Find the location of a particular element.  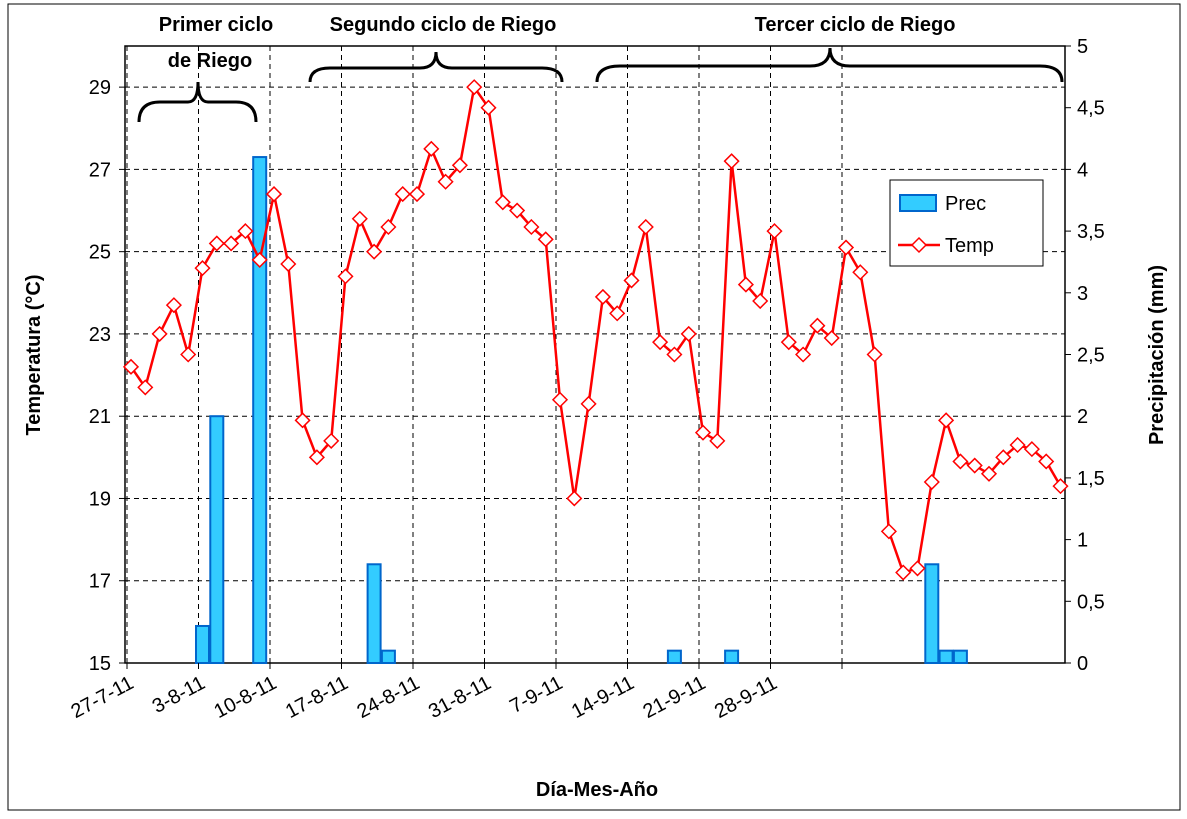

y2-tick-label: 3,5 is located at coordinates (1091, 232).